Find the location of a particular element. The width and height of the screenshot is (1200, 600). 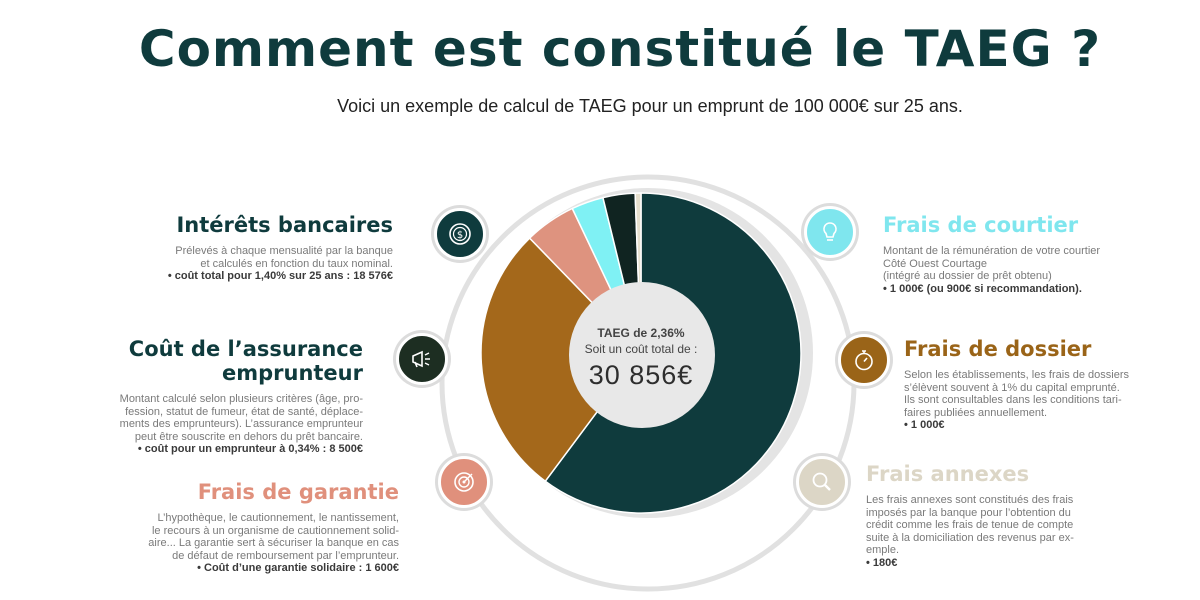

stopwatch-icon is located at coordinates (864, 360).